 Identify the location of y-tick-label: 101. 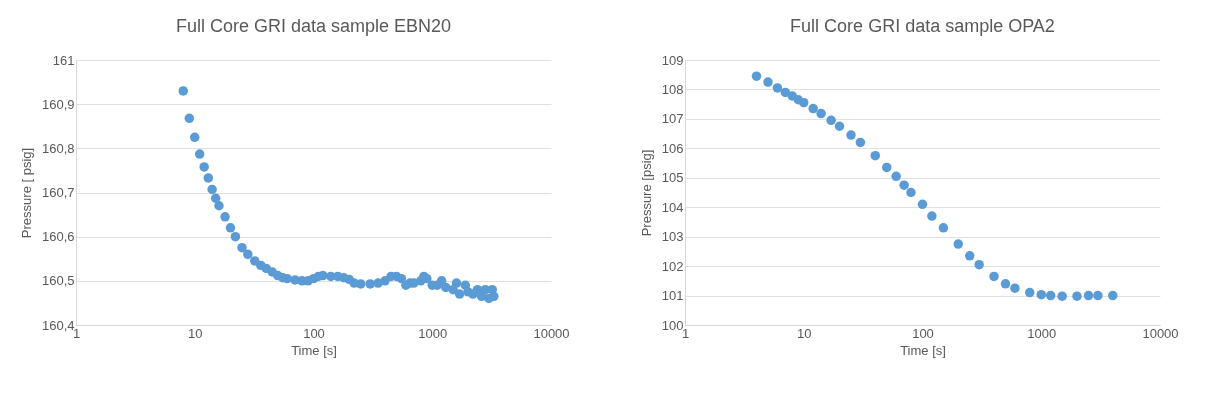
(672, 296).